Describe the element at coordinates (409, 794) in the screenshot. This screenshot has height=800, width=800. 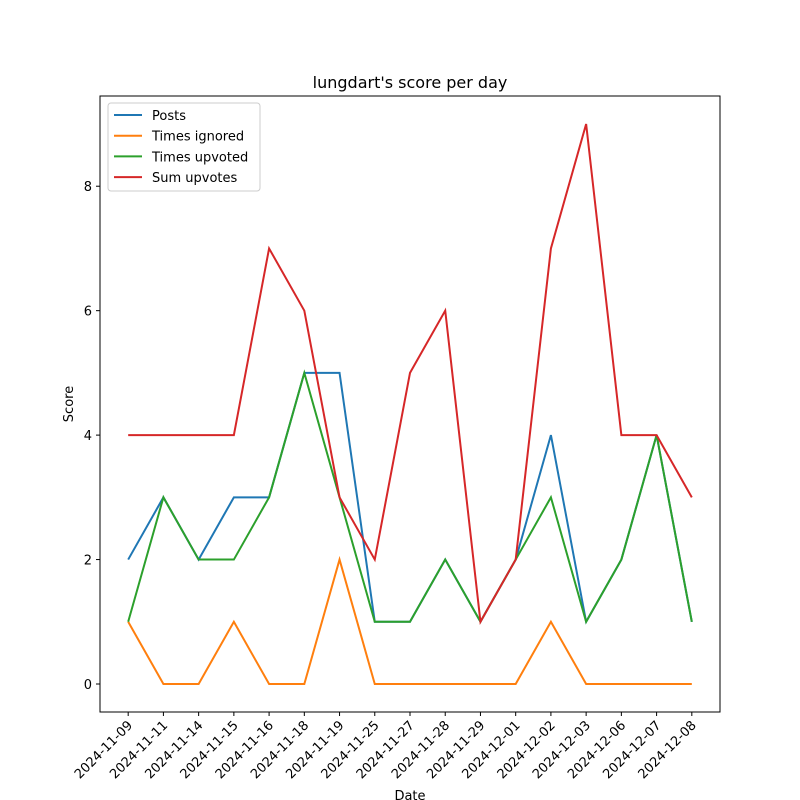
I see `x-axis-label: Date` at that location.